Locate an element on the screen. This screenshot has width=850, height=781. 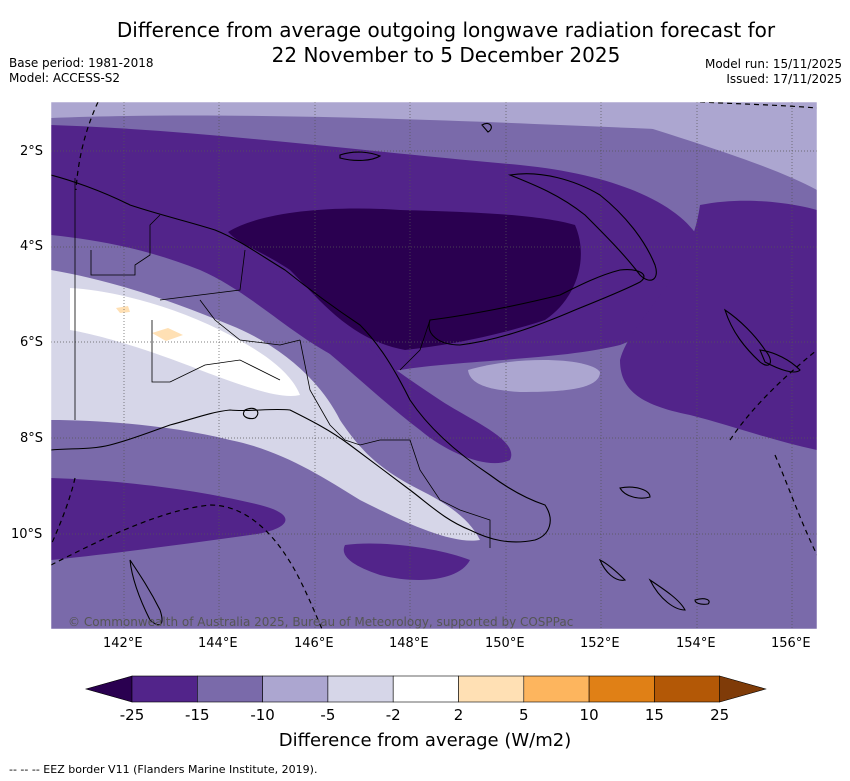
colorbar-tick-label: 5 is located at coordinates (524, 715).